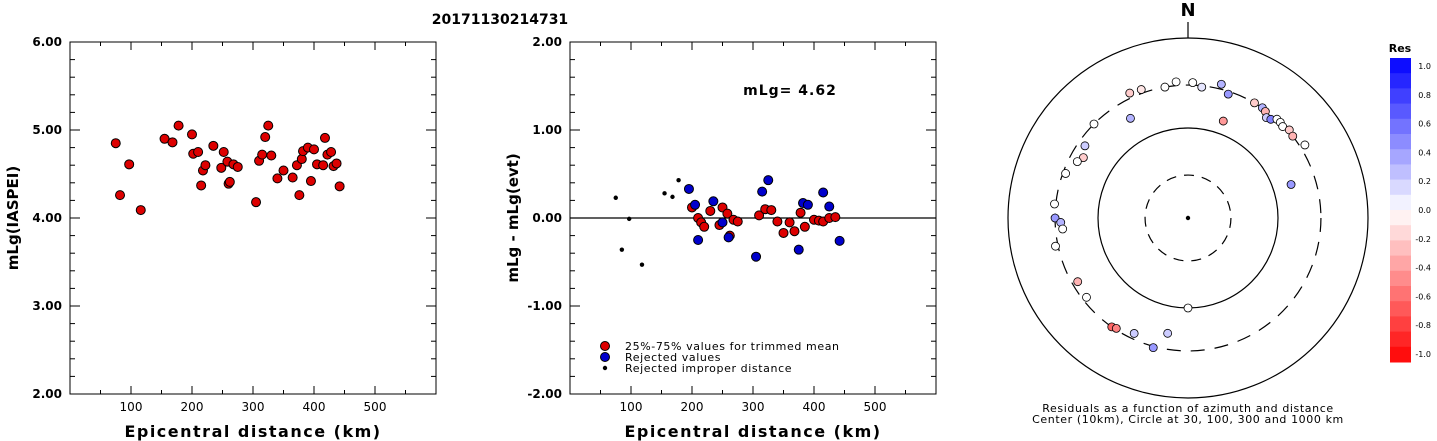 Image resolution: width=1437 pixels, height=441 pixels. Describe the element at coordinates (47, 218) in the screenshot. I see `y-tick-label: 4.00` at that location.